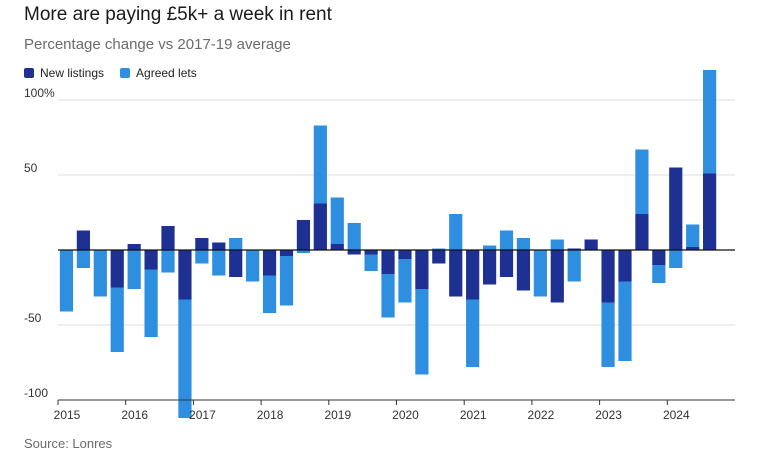 This screenshot has width=767, height=461. Describe the element at coordinates (541, 415) in the screenshot. I see `x-tick-label: 2022` at that location.